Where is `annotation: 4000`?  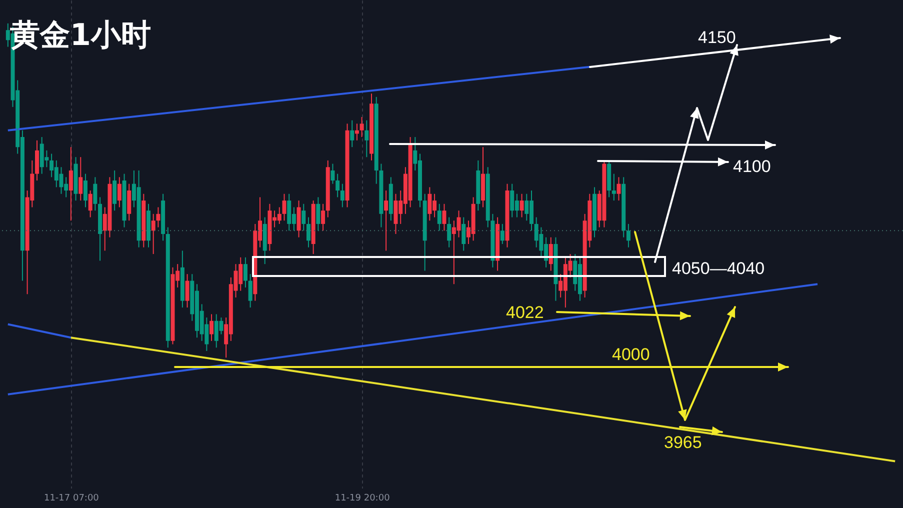 annotation: 4000 is located at coordinates (631, 354).